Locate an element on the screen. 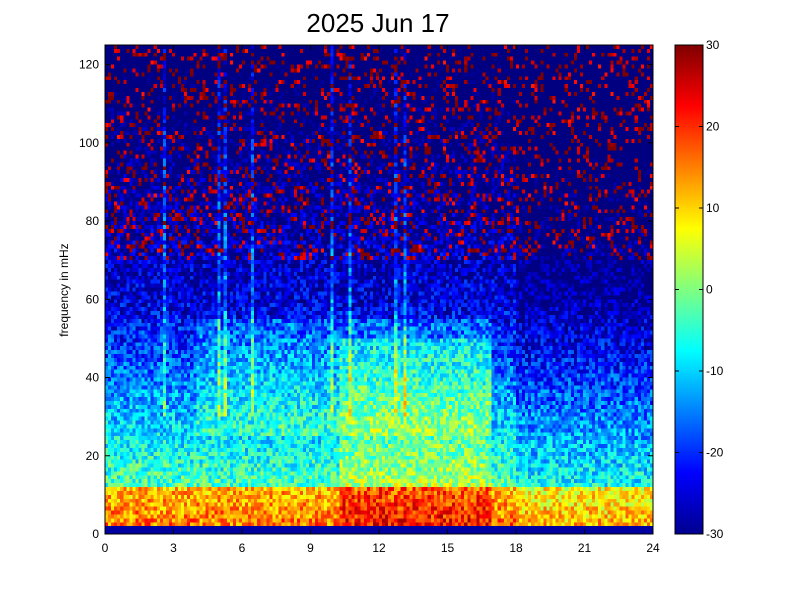  x-tick-label: 15 is located at coordinates (448, 548).